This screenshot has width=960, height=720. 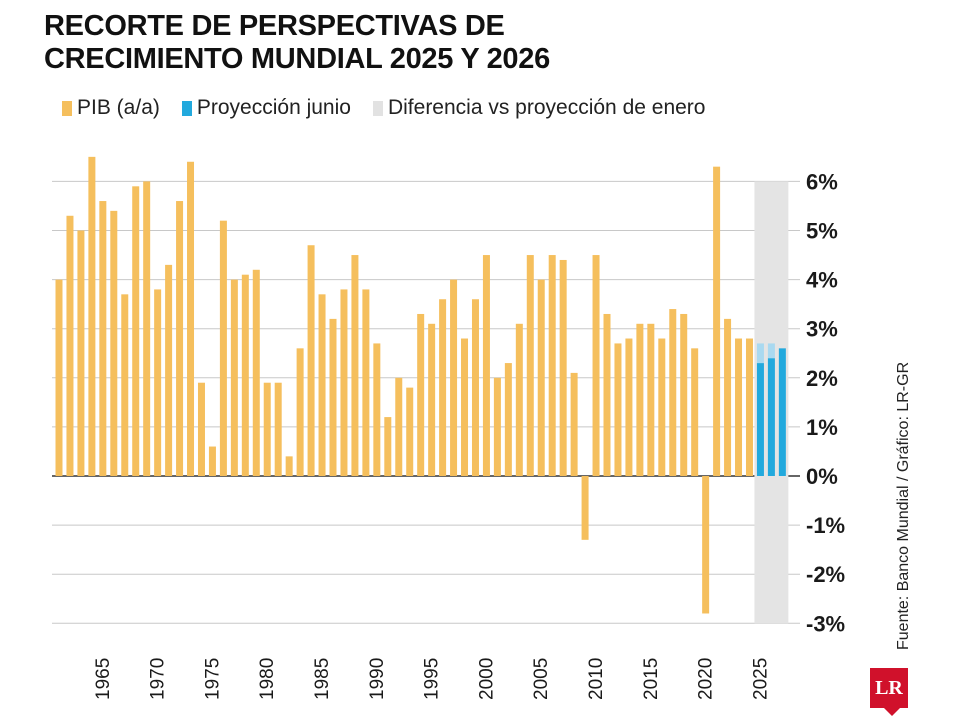 I want to click on bar-gdp-2006, so click(x=552, y=365).